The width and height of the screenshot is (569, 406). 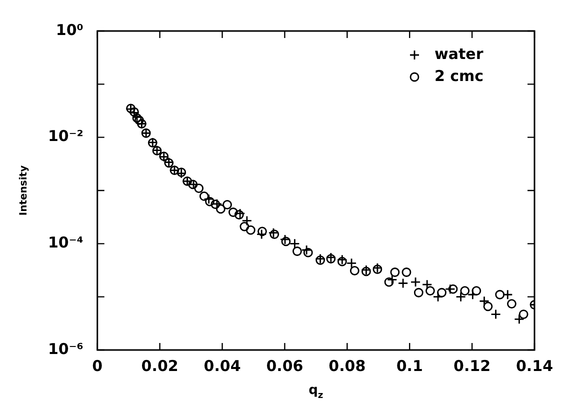 What do you see at coordinates (66, 349) in the screenshot?
I see `y-tick-label: 10⁻⁶` at bounding box center [66, 349].